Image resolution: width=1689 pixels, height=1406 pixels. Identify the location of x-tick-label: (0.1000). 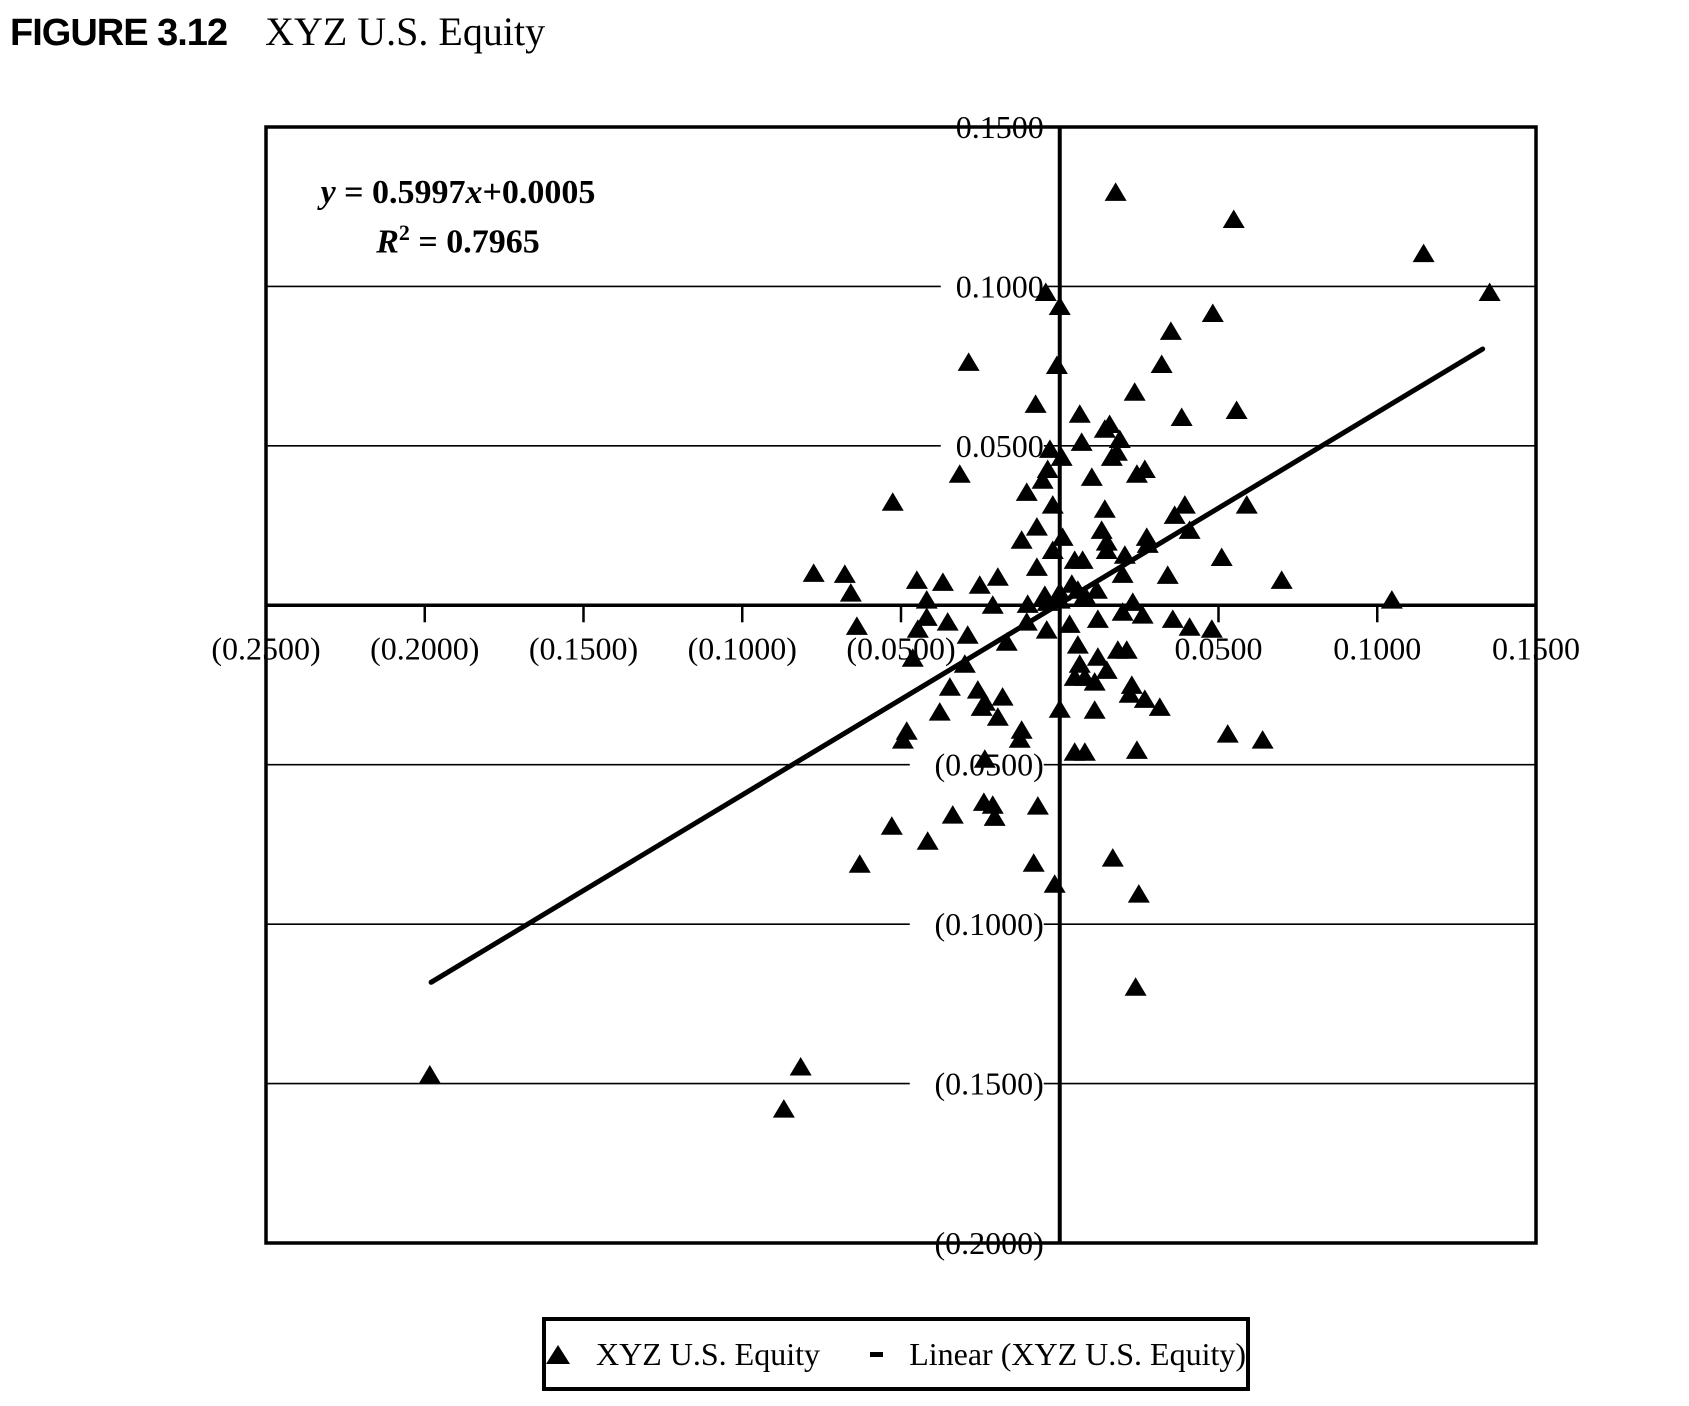
(742, 648).